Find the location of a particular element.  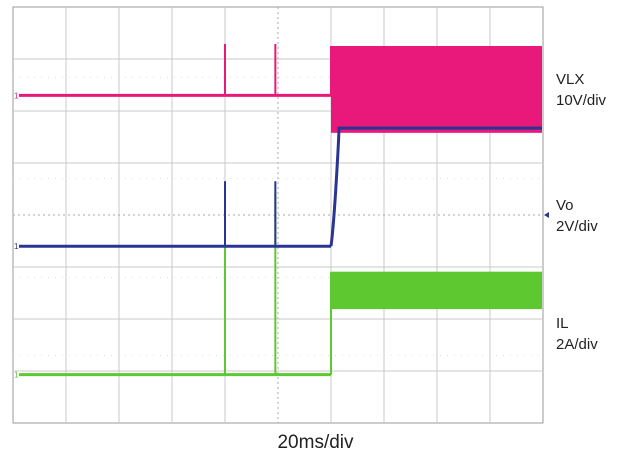

vlx-switching-band is located at coordinates (436, 89).